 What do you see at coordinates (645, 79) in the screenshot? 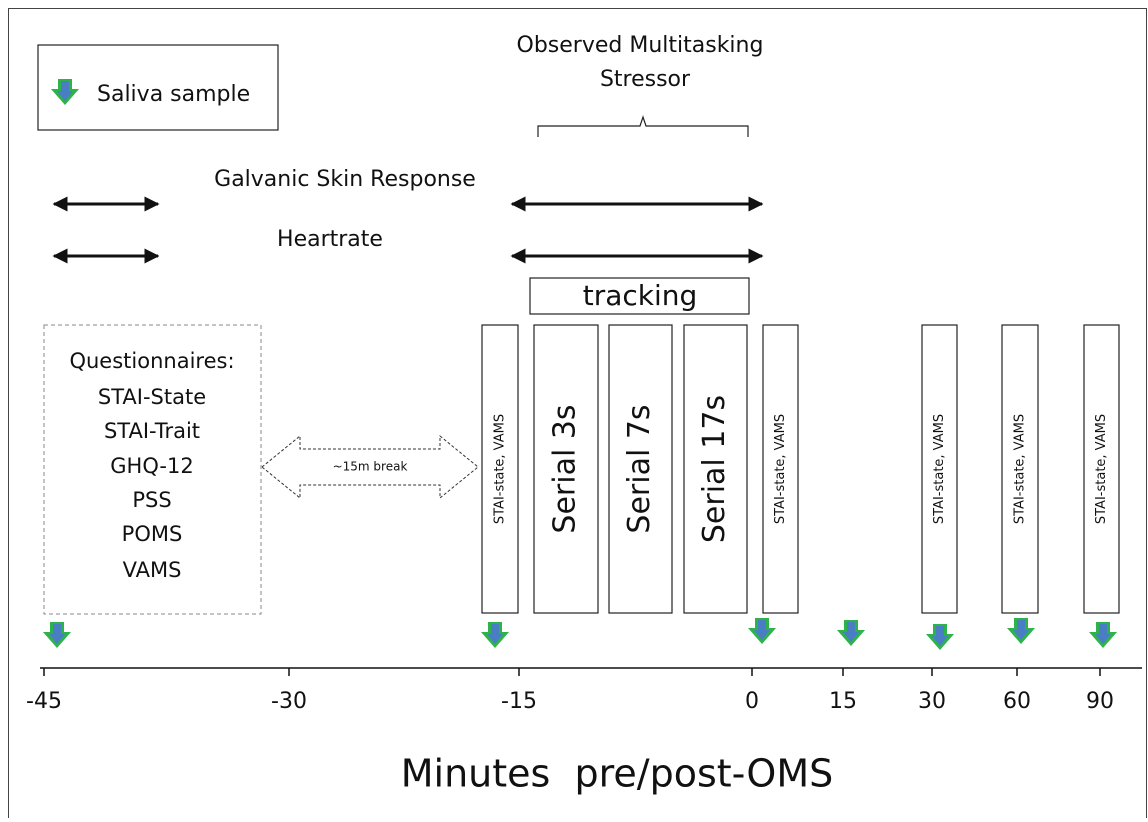
I see `stressor-title: Stressor` at bounding box center [645, 79].